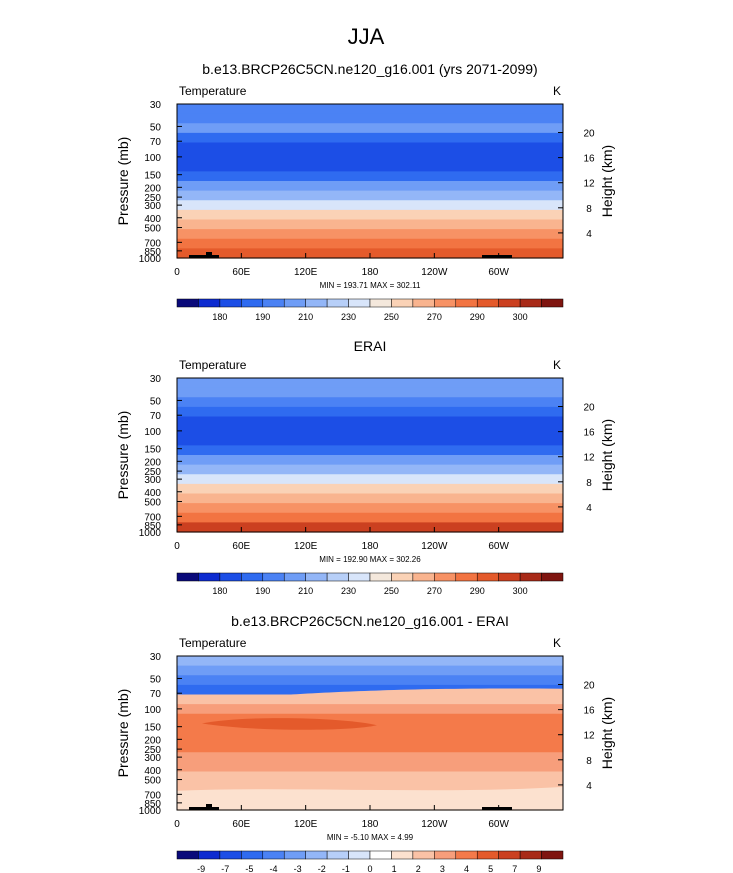 The height and width of the screenshot is (873, 733). What do you see at coordinates (498, 546) in the screenshot?
I see `x-tick-label: 60W` at bounding box center [498, 546].